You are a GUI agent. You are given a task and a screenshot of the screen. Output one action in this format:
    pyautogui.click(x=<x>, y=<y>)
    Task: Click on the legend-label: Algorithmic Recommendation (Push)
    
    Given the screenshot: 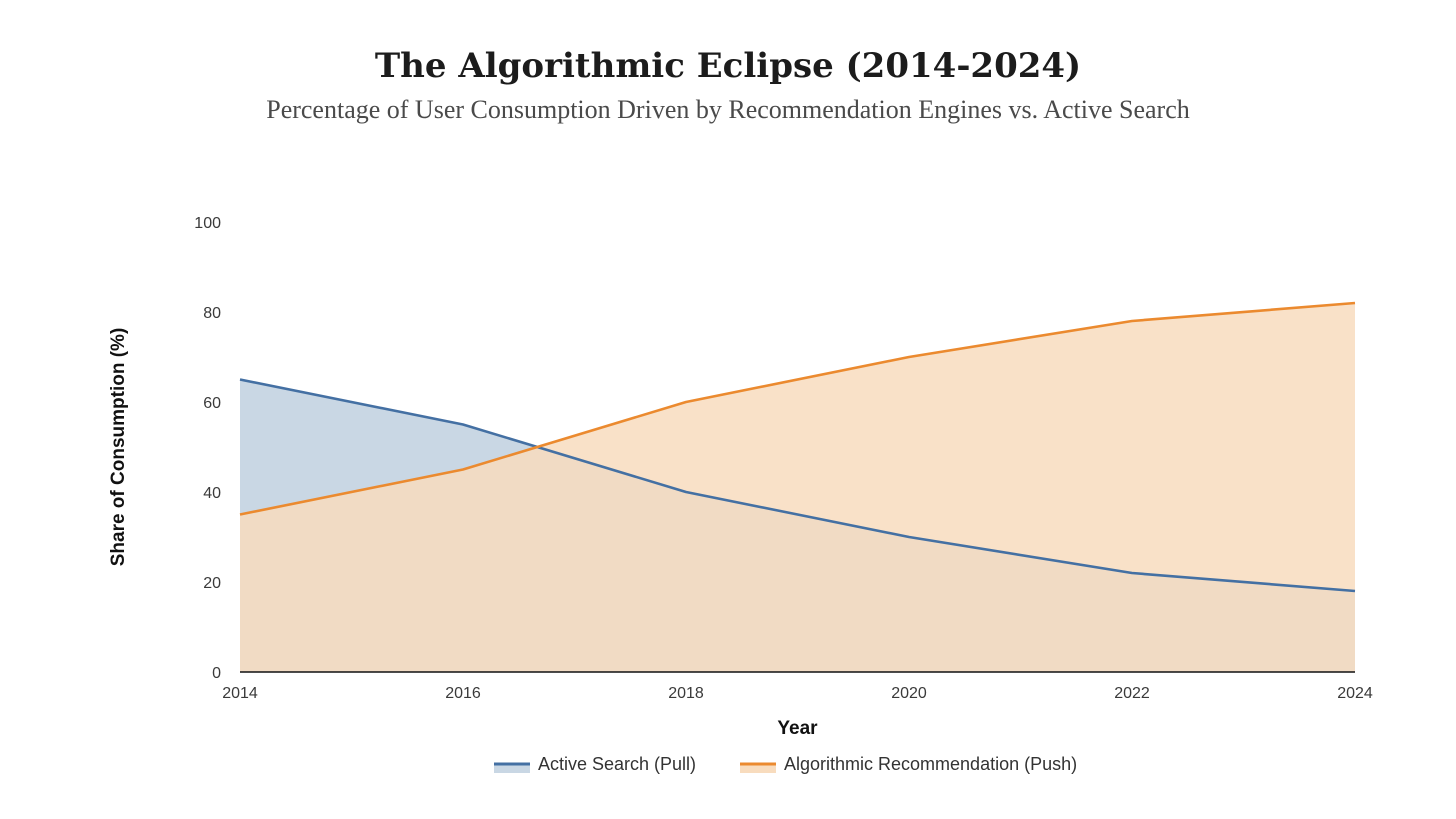 What is the action you would take?
    pyautogui.click(x=930, y=764)
    